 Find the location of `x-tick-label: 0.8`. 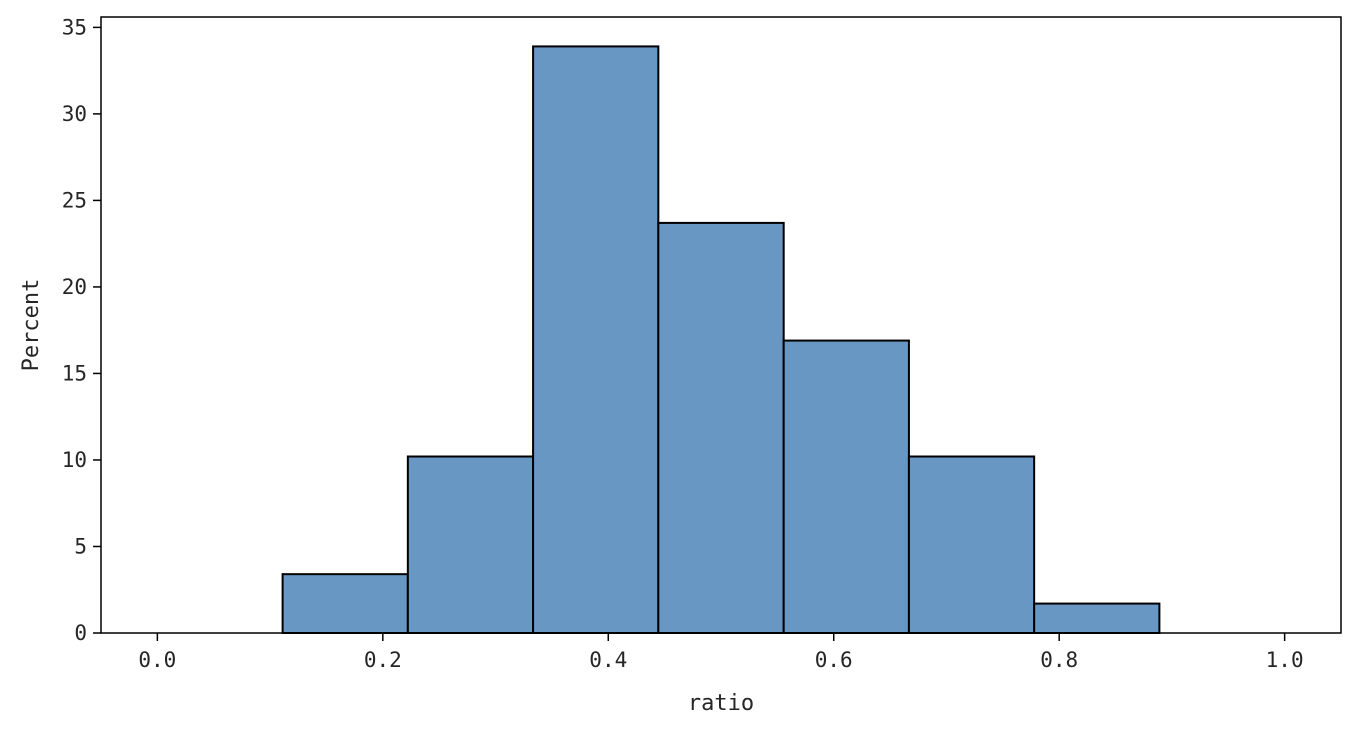

x-tick-label: 0.8 is located at coordinates (1059, 660).